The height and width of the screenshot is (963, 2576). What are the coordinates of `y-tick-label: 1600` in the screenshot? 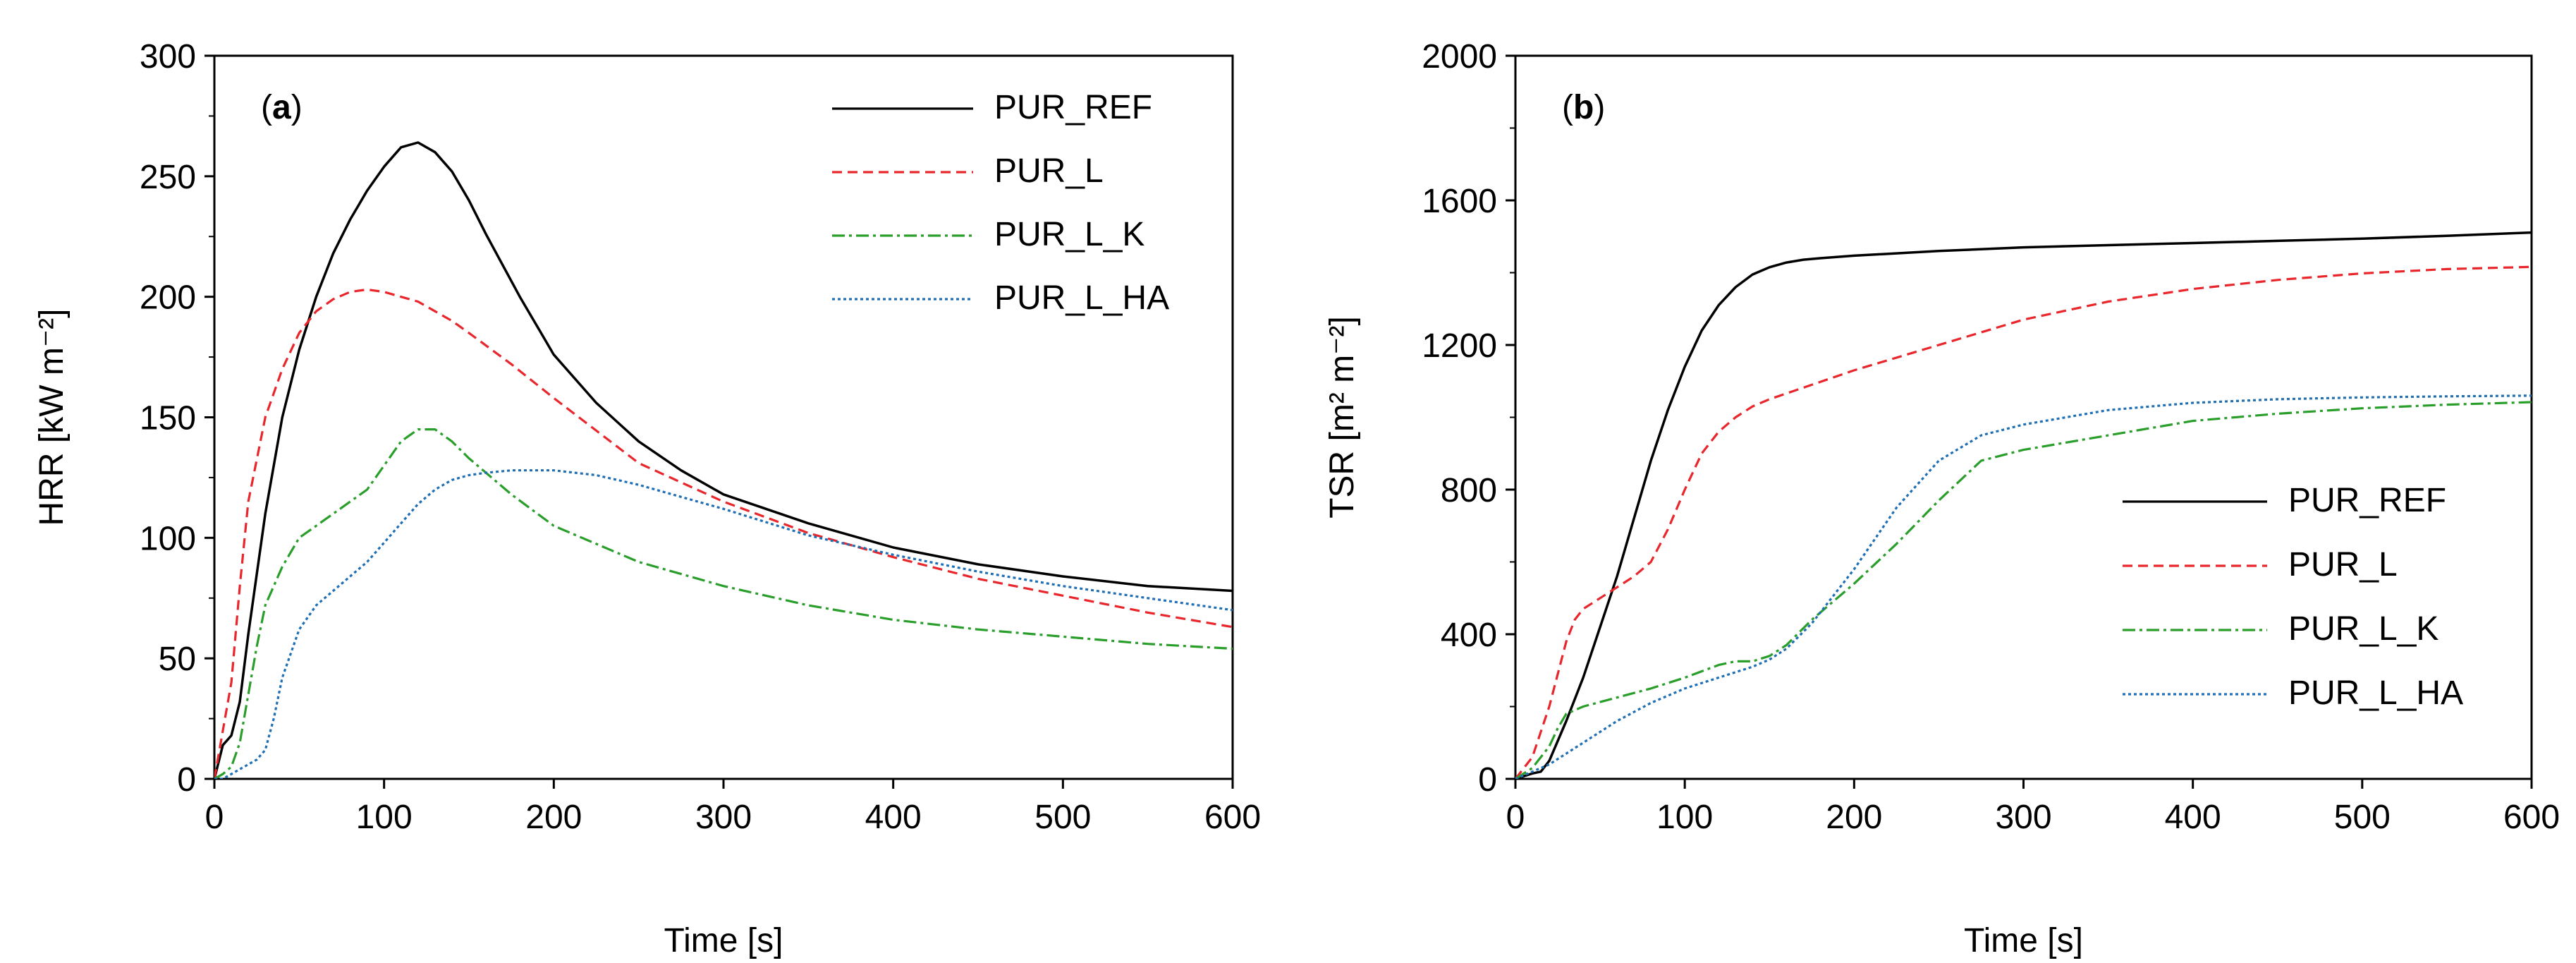 It's located at (1459, 202).